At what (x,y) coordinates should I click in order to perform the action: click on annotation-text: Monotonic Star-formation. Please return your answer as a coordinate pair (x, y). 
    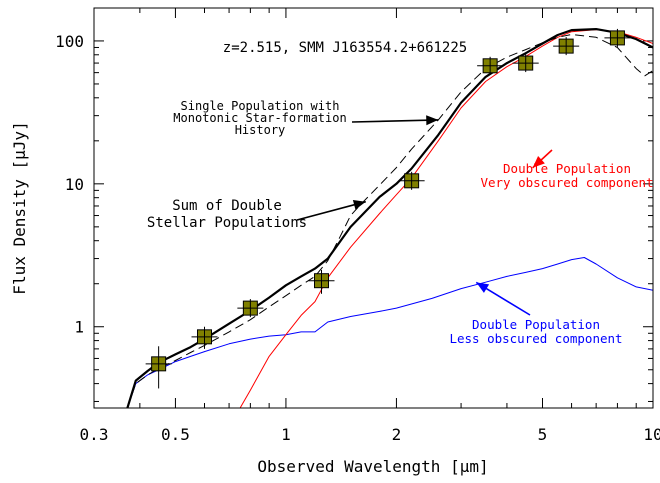
    Looking at the image, I should click on (259, 118).